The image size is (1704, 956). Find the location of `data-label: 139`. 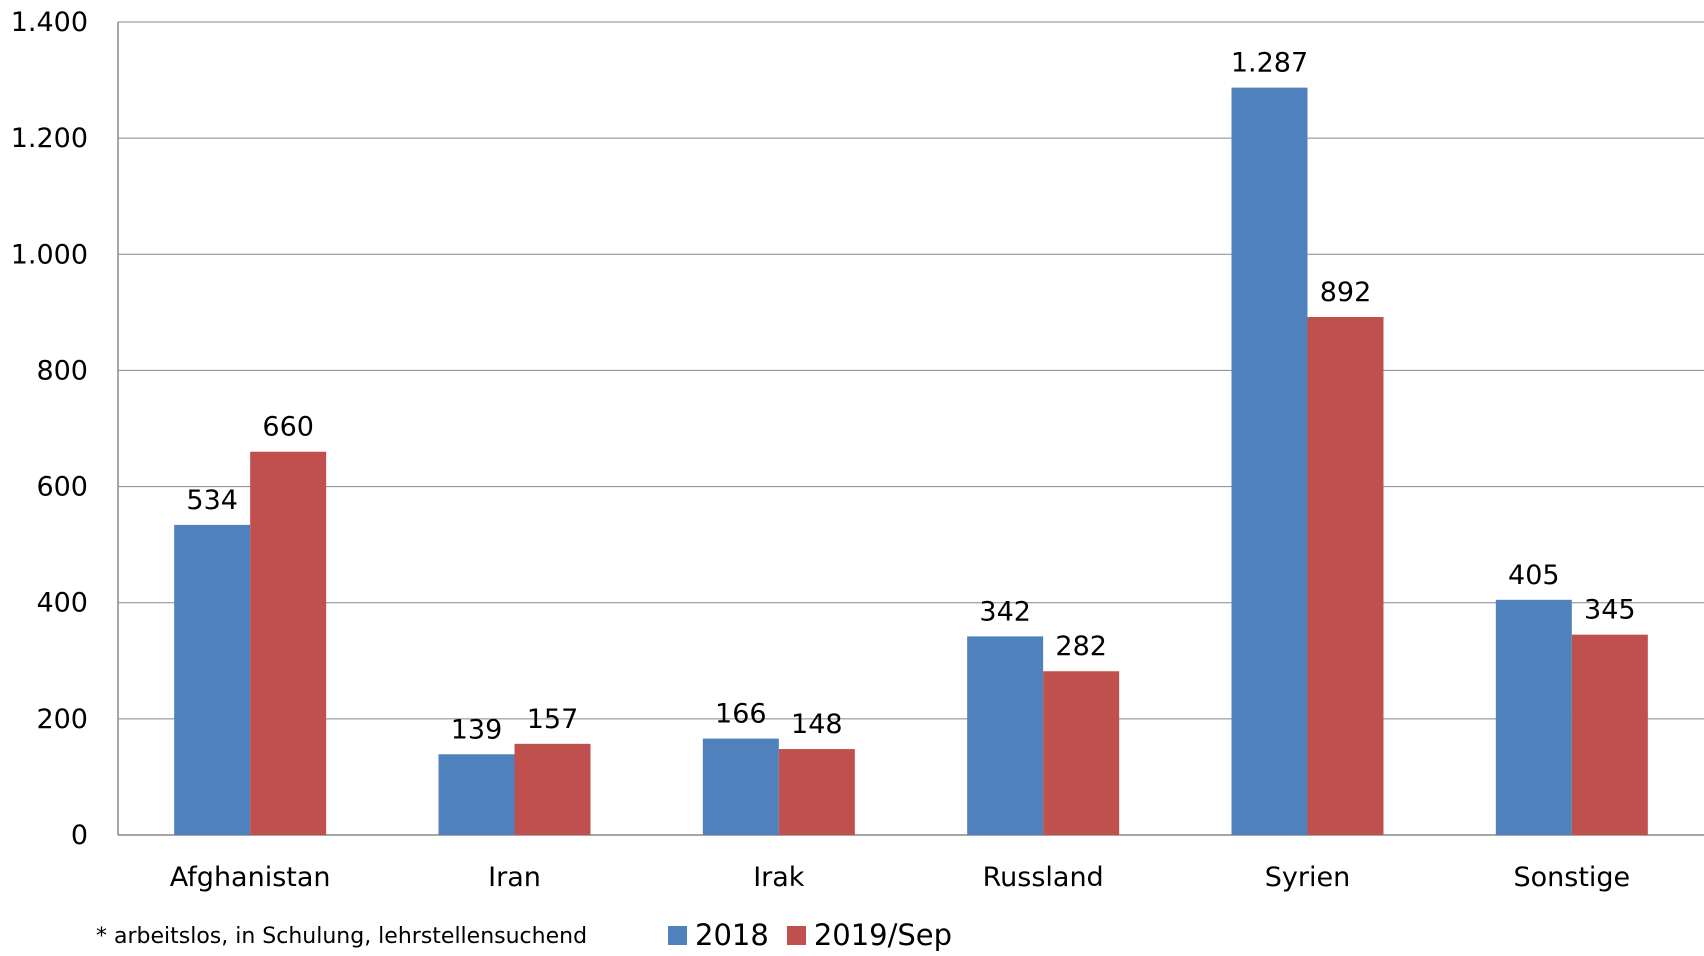

data-label: 139 is located at coordinates (477, 729).